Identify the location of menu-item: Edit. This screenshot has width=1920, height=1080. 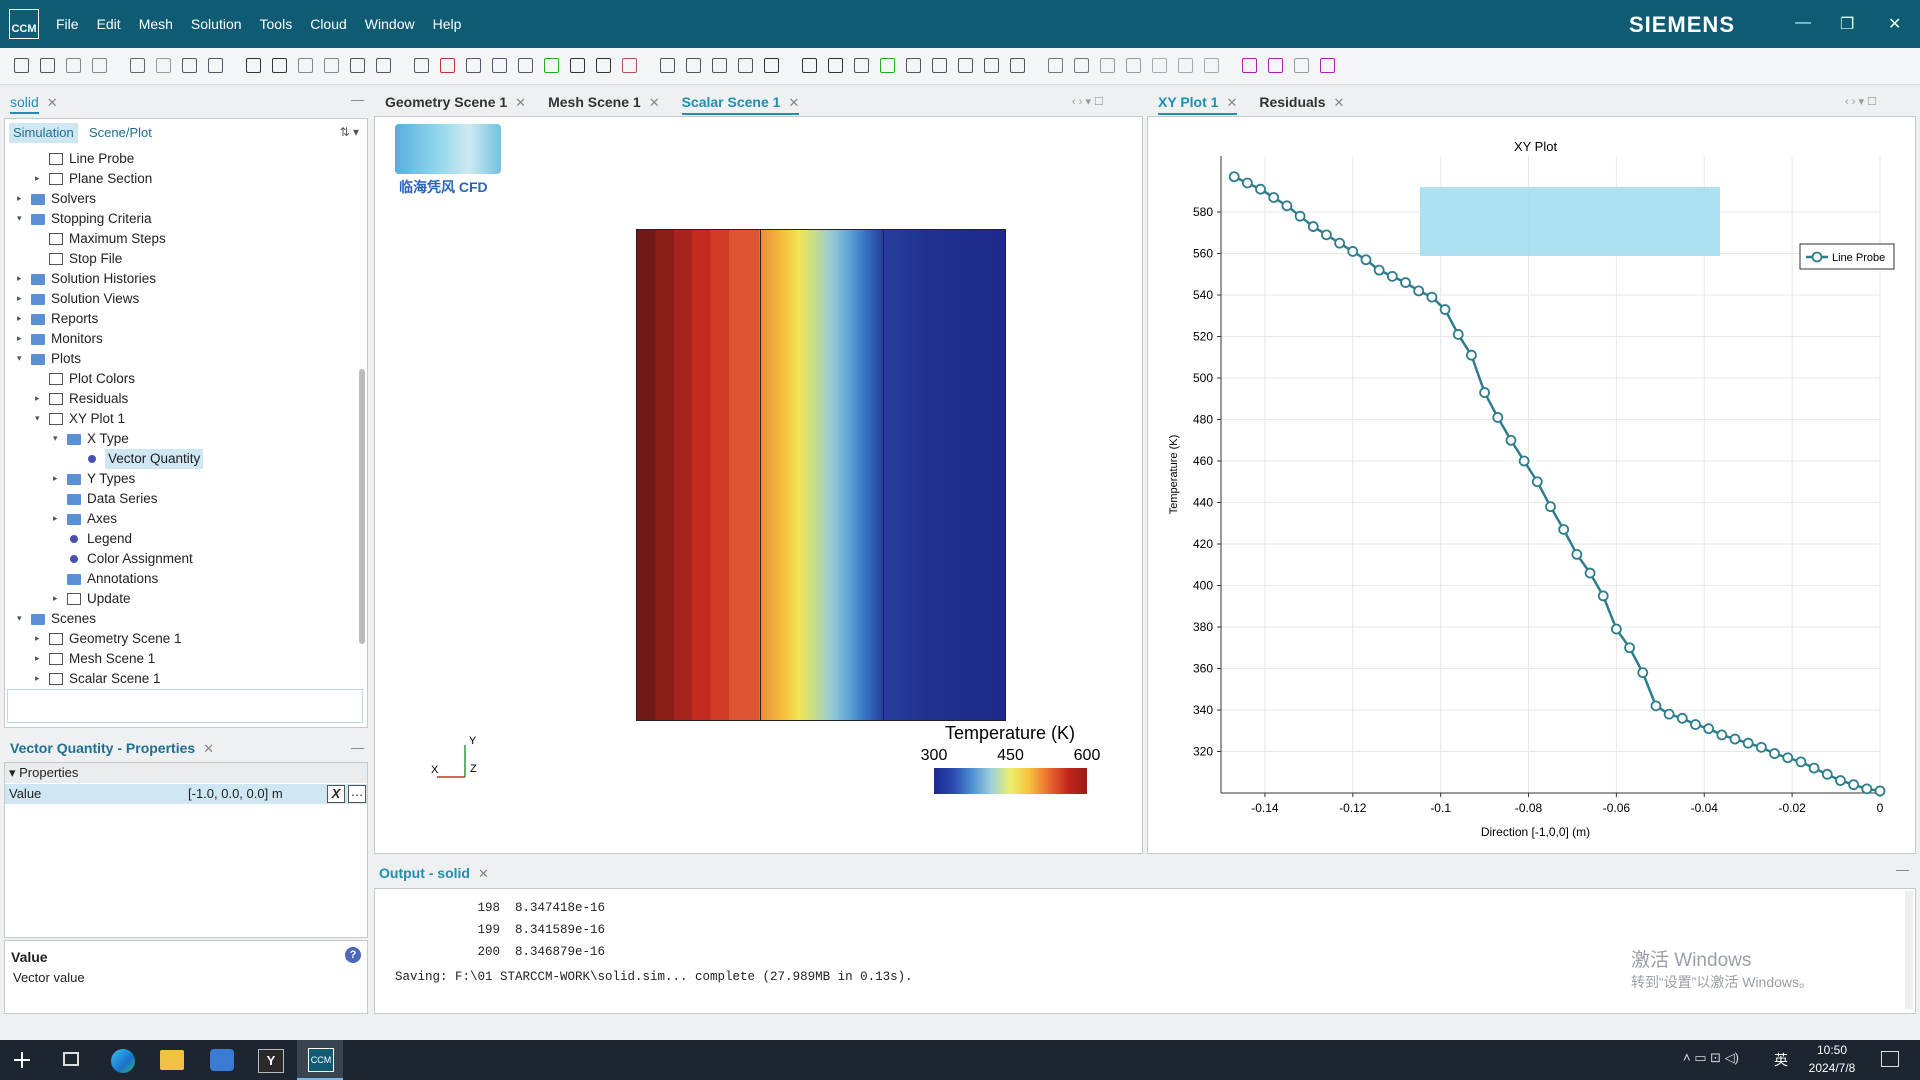
(108, 24).